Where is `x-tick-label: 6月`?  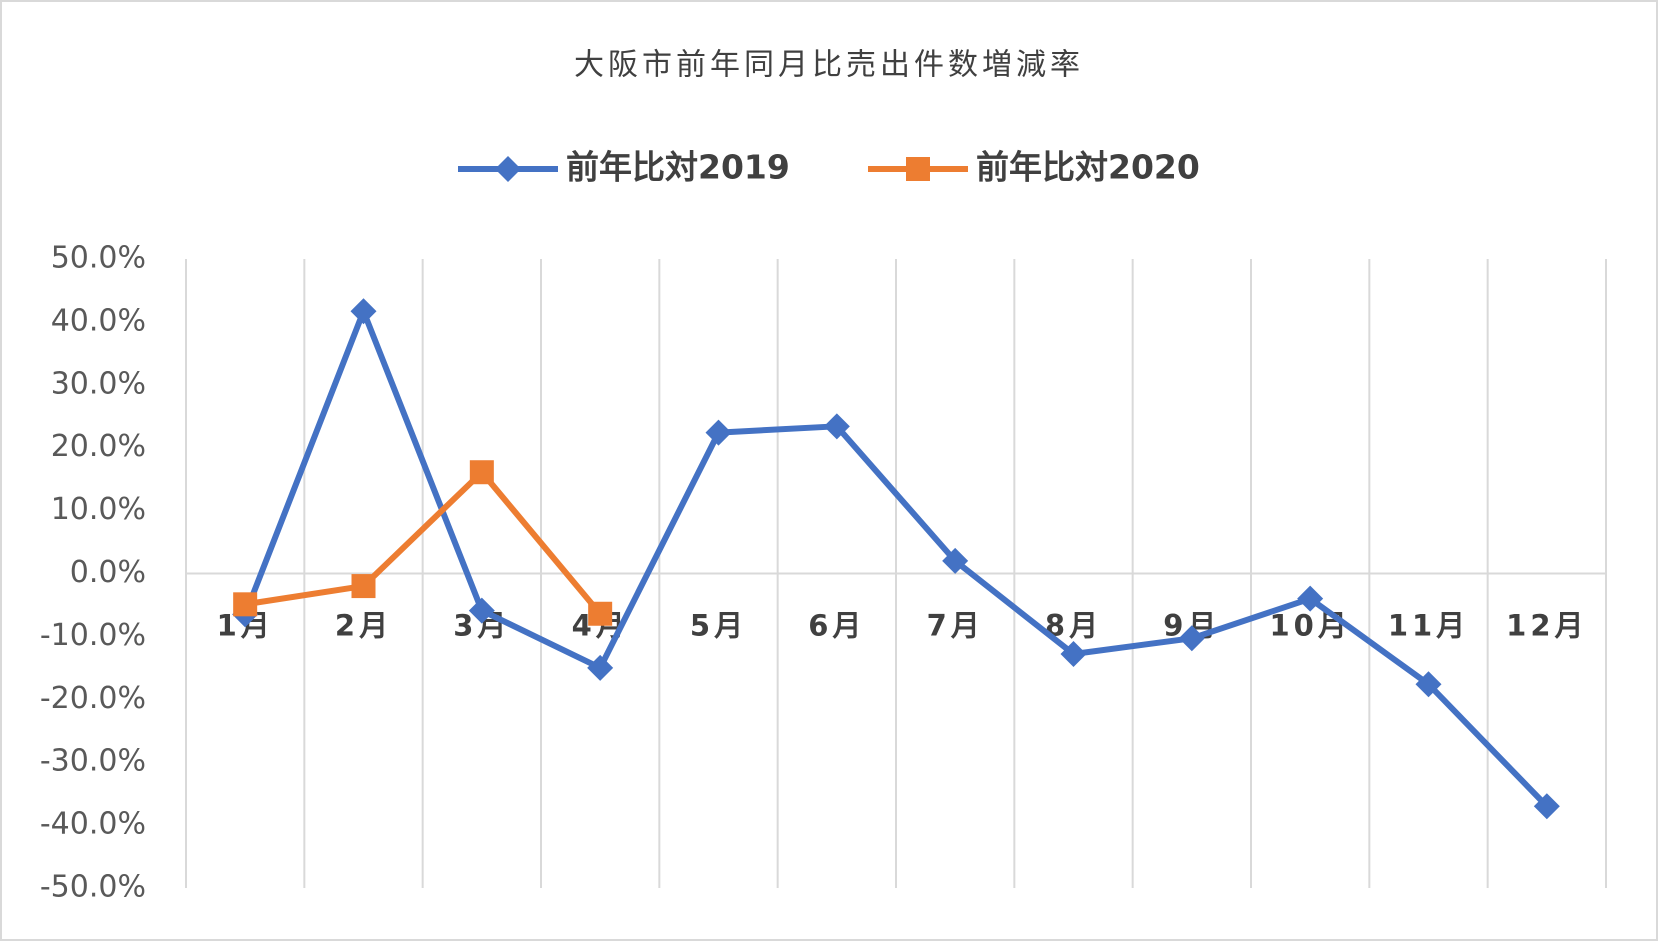
x-tick-label: 6月 is located at coordinates (836, 626).